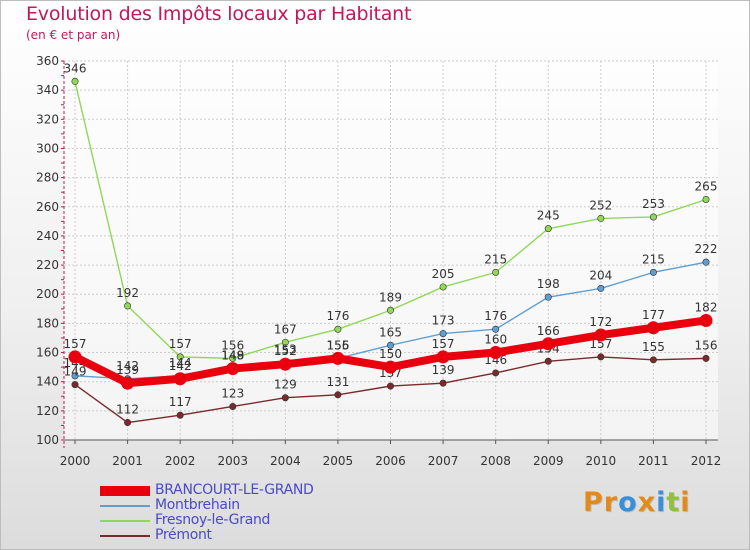 The height and width of the screenshot is (550, 750). What do you see at coordinates (127, 410) in the screenshot?
I see `data-label: 112` at bounding box center [127, 410].